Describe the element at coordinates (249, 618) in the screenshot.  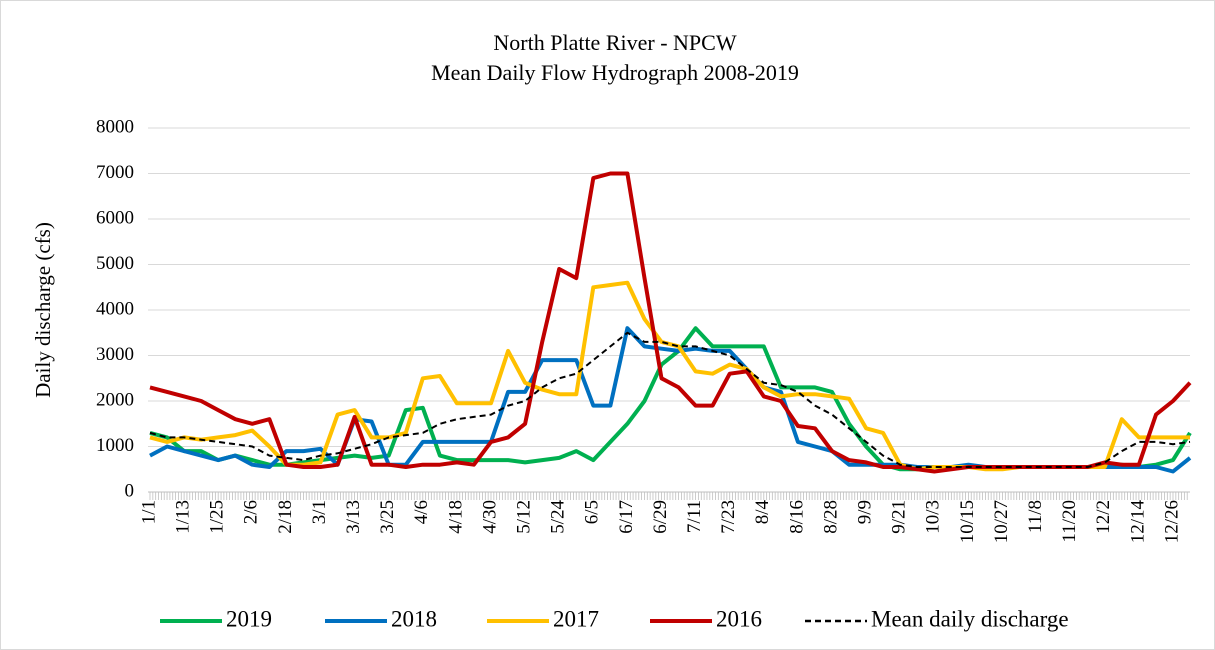
I see `legend-label: 2019` at that location.